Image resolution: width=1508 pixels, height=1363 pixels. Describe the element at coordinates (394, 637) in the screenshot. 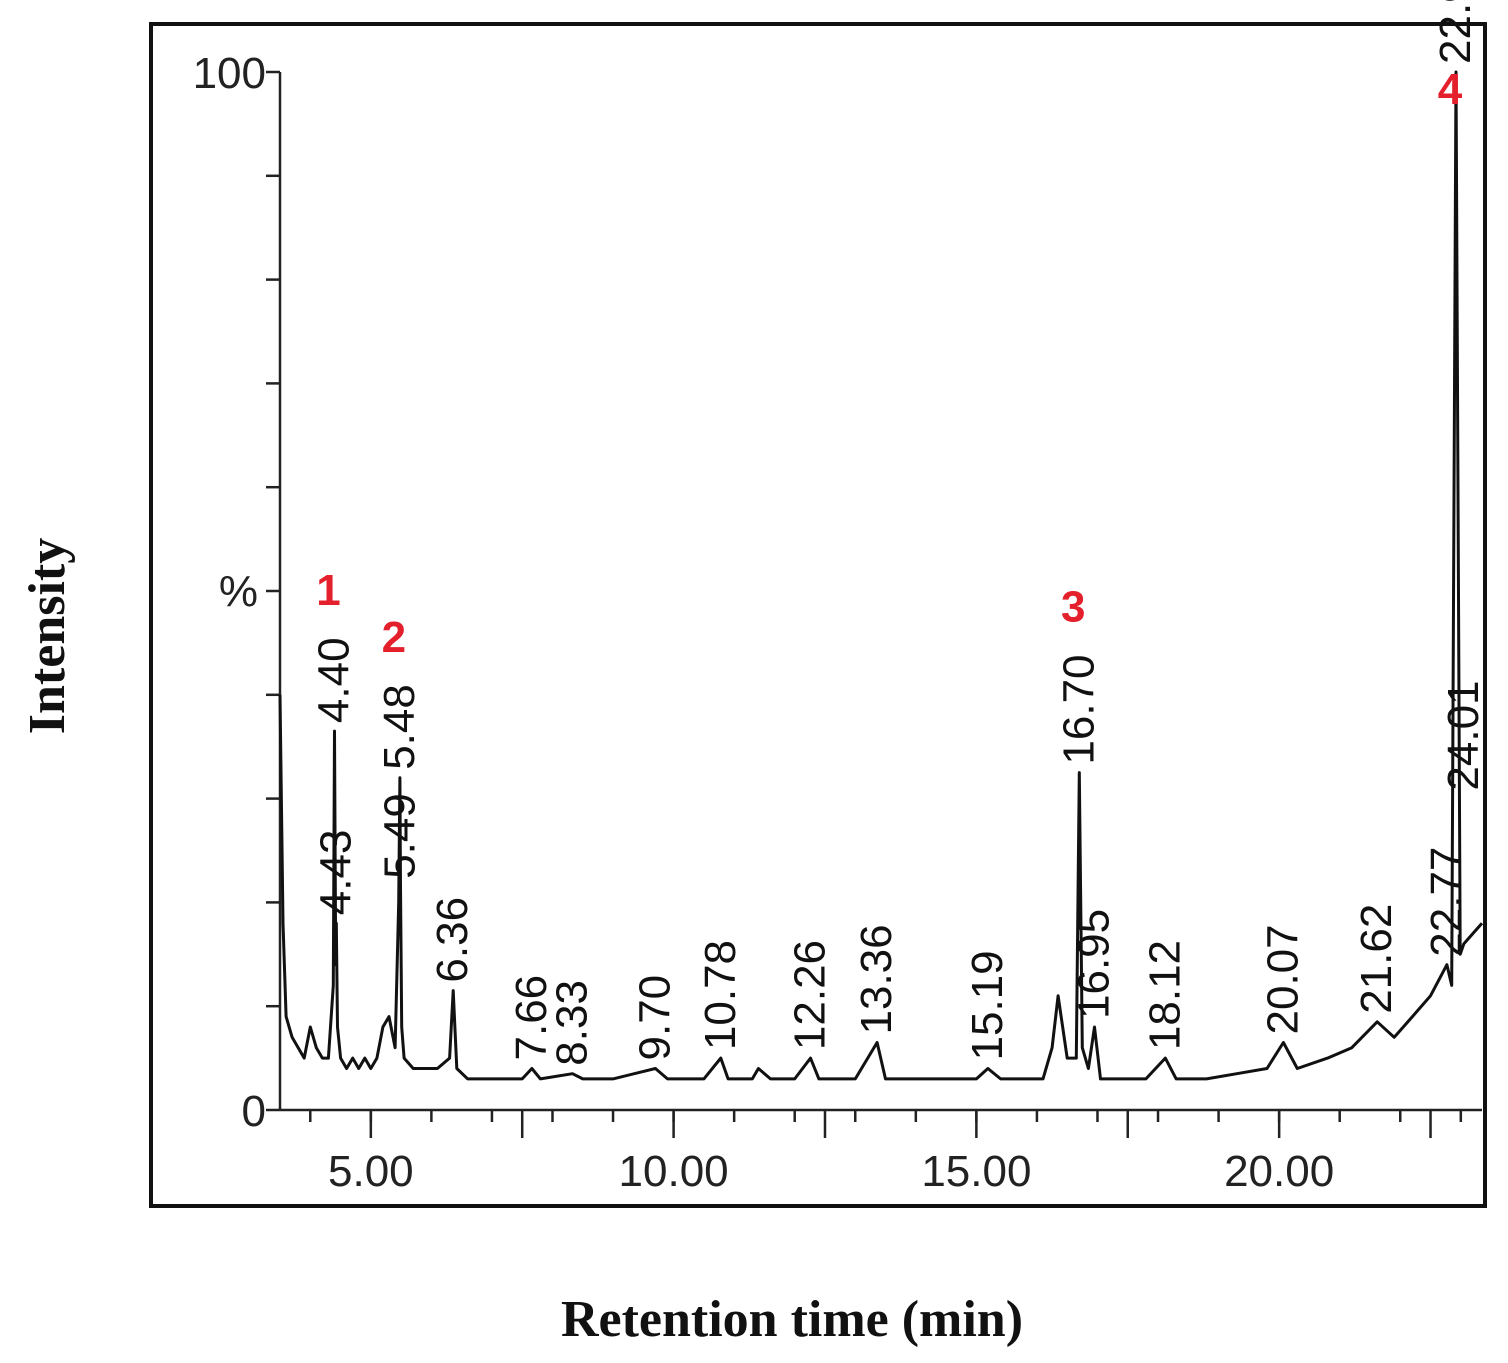

I see `peak-number: 2` at that location.